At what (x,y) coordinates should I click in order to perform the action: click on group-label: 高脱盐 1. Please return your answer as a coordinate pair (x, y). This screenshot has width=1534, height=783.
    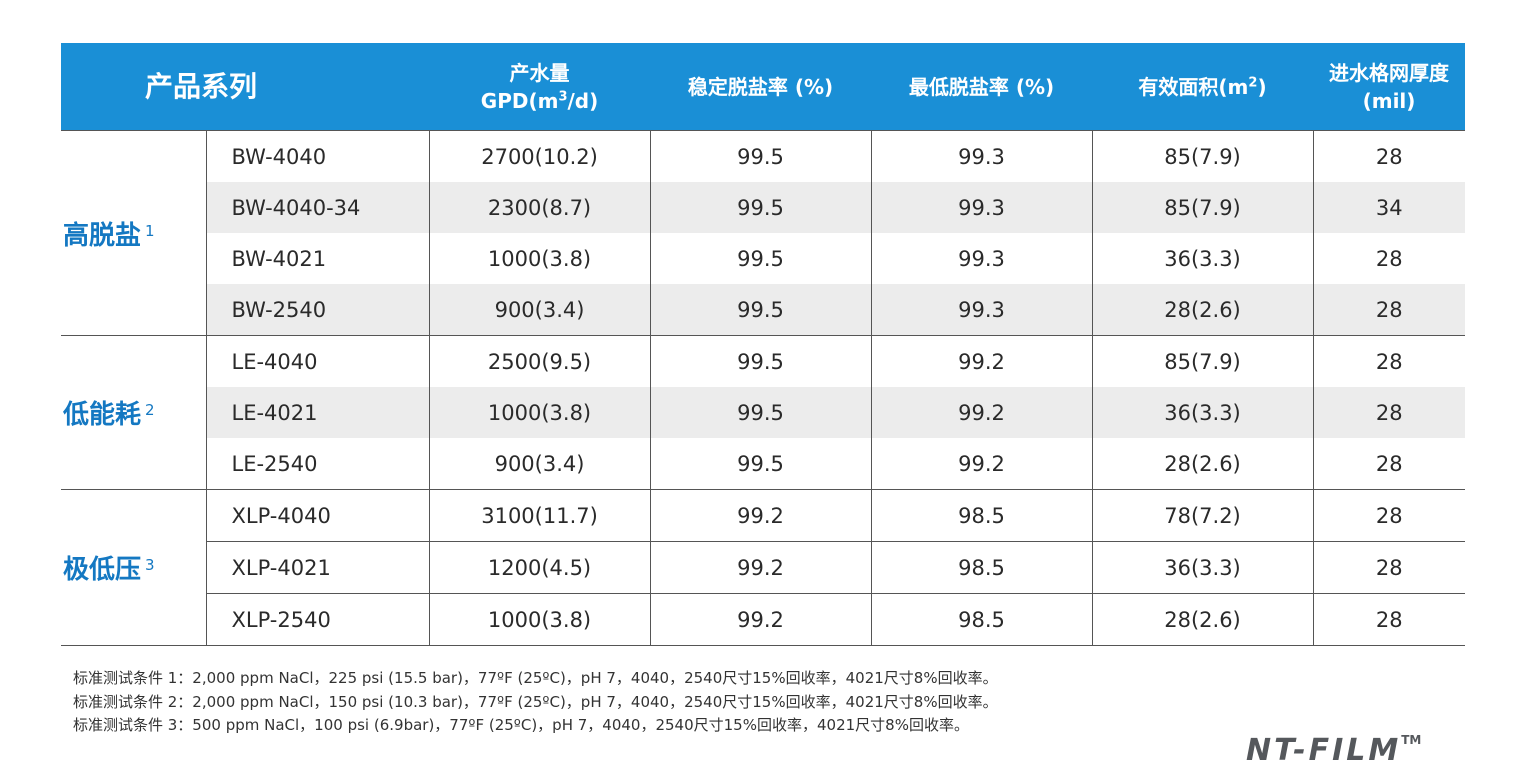
    Looking at the image, I should click on (133, 233).